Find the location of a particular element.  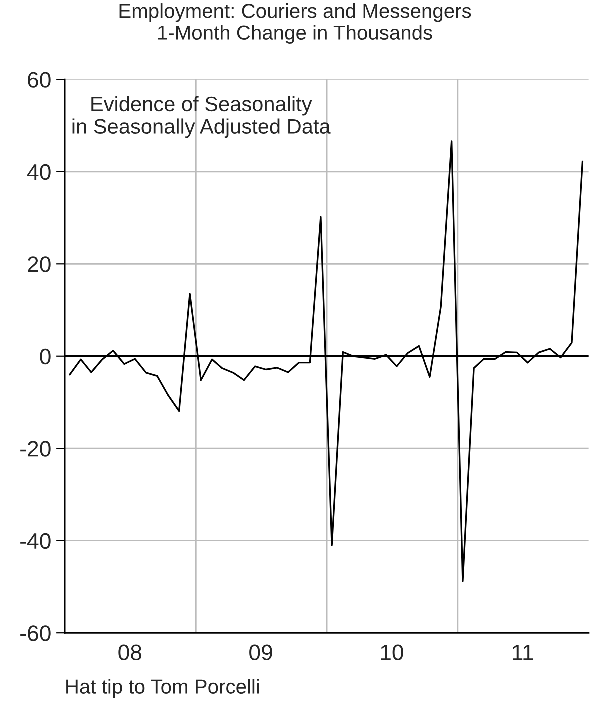

x-tick-label: 10 is located at coordinates (392, 652).